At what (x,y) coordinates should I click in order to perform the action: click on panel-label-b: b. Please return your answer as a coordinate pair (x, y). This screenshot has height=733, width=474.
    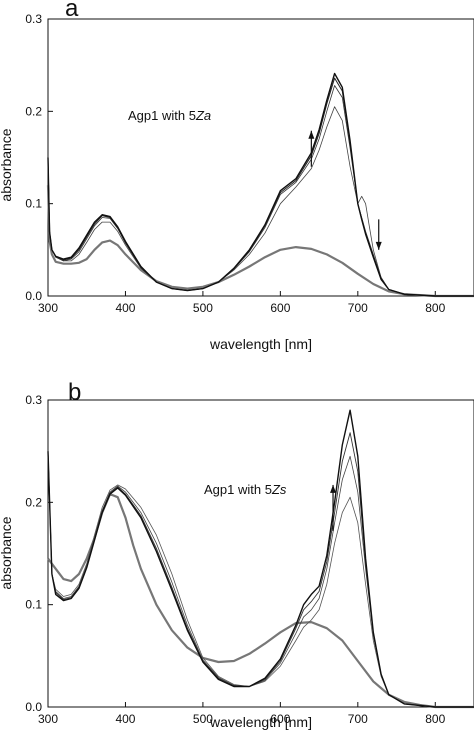
    Looking at the image, I should click on (74, 392).